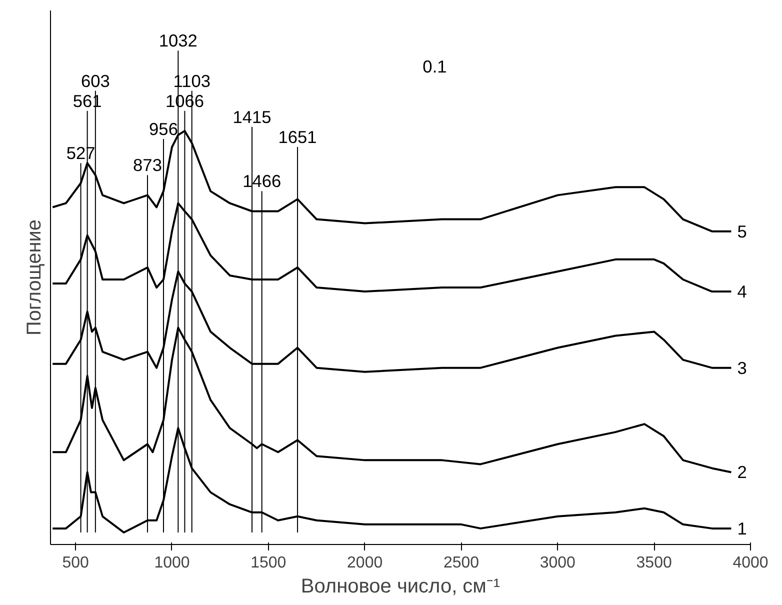  Describe the element at coordinates (268, 563) in the screenshot. I see `x-tick-label: 1500` at that location.